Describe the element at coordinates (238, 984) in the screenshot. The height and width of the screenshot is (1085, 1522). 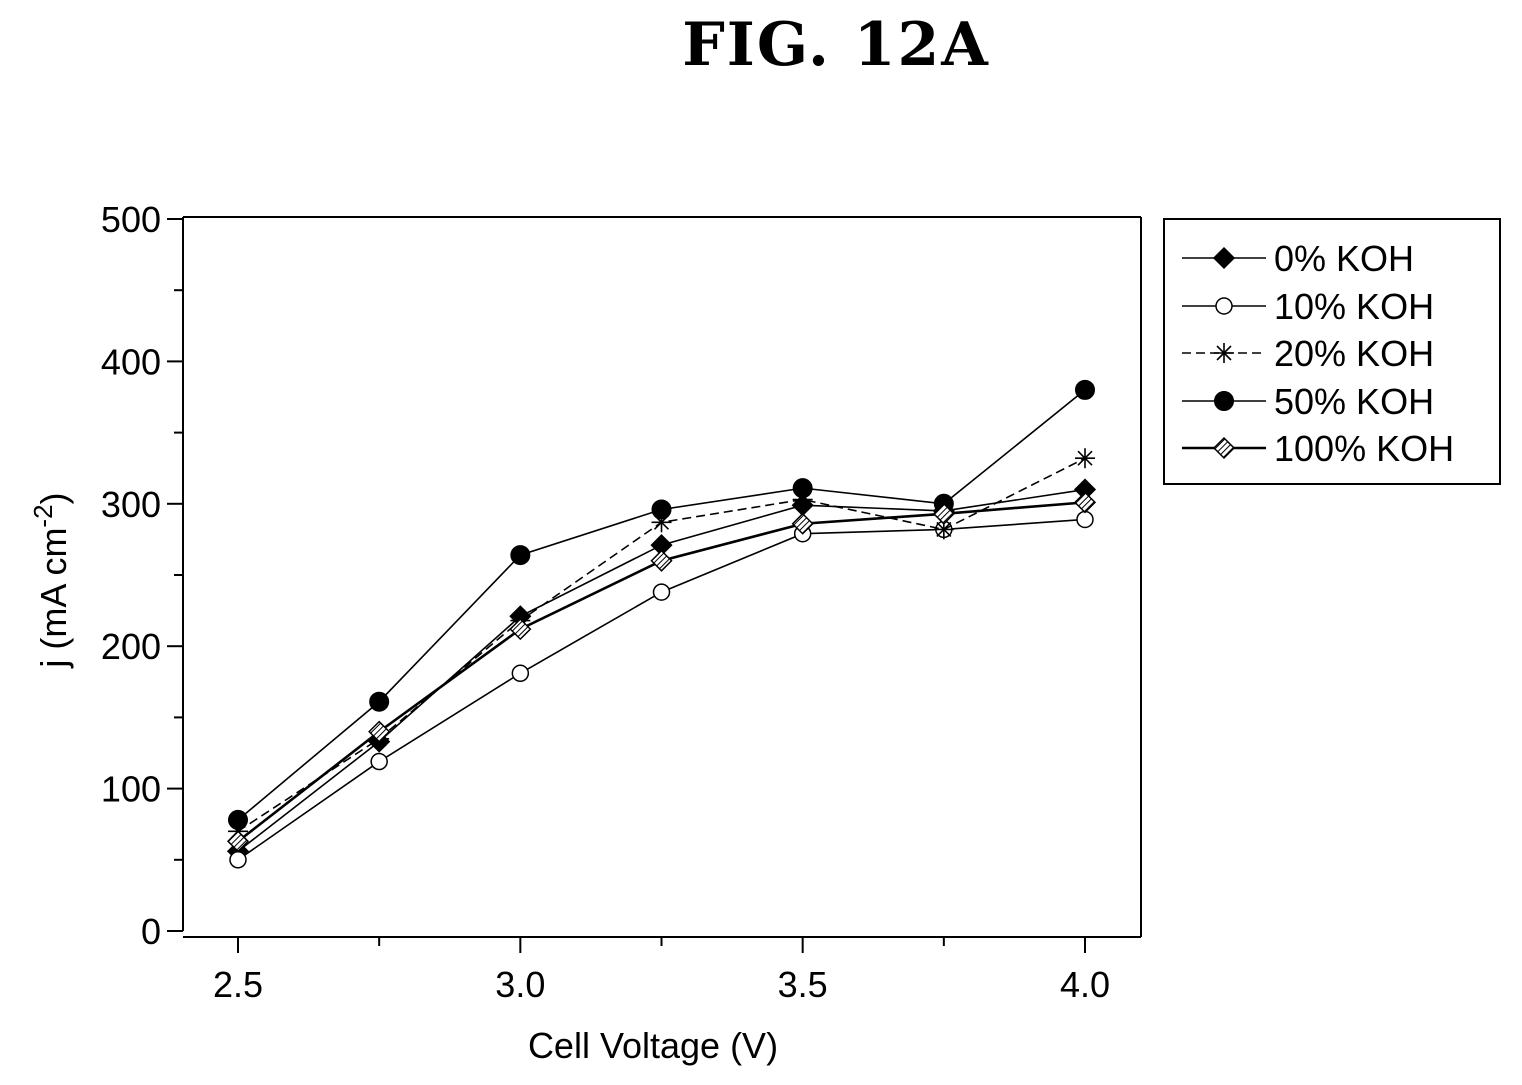
I see `x-tick-label: 2.5` at that location.